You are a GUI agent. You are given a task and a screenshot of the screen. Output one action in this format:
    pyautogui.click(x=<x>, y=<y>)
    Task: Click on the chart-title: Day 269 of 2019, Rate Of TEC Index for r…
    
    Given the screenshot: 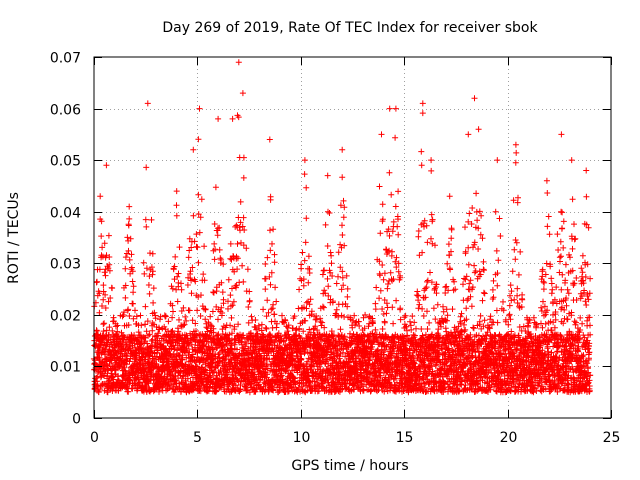 What is the action you would take?
    pyautogui.click(x=350, y=28)
    